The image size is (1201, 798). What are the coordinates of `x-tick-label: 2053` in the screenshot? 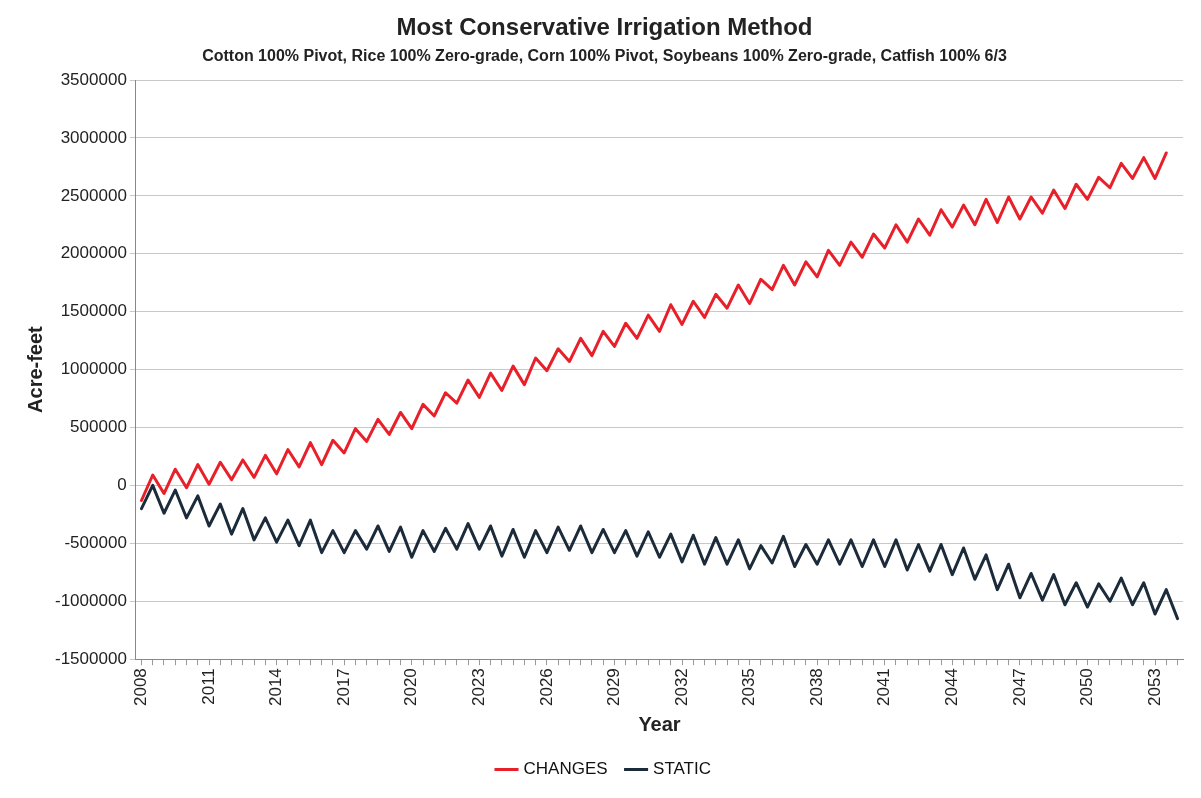 It's located at (1154, 687).